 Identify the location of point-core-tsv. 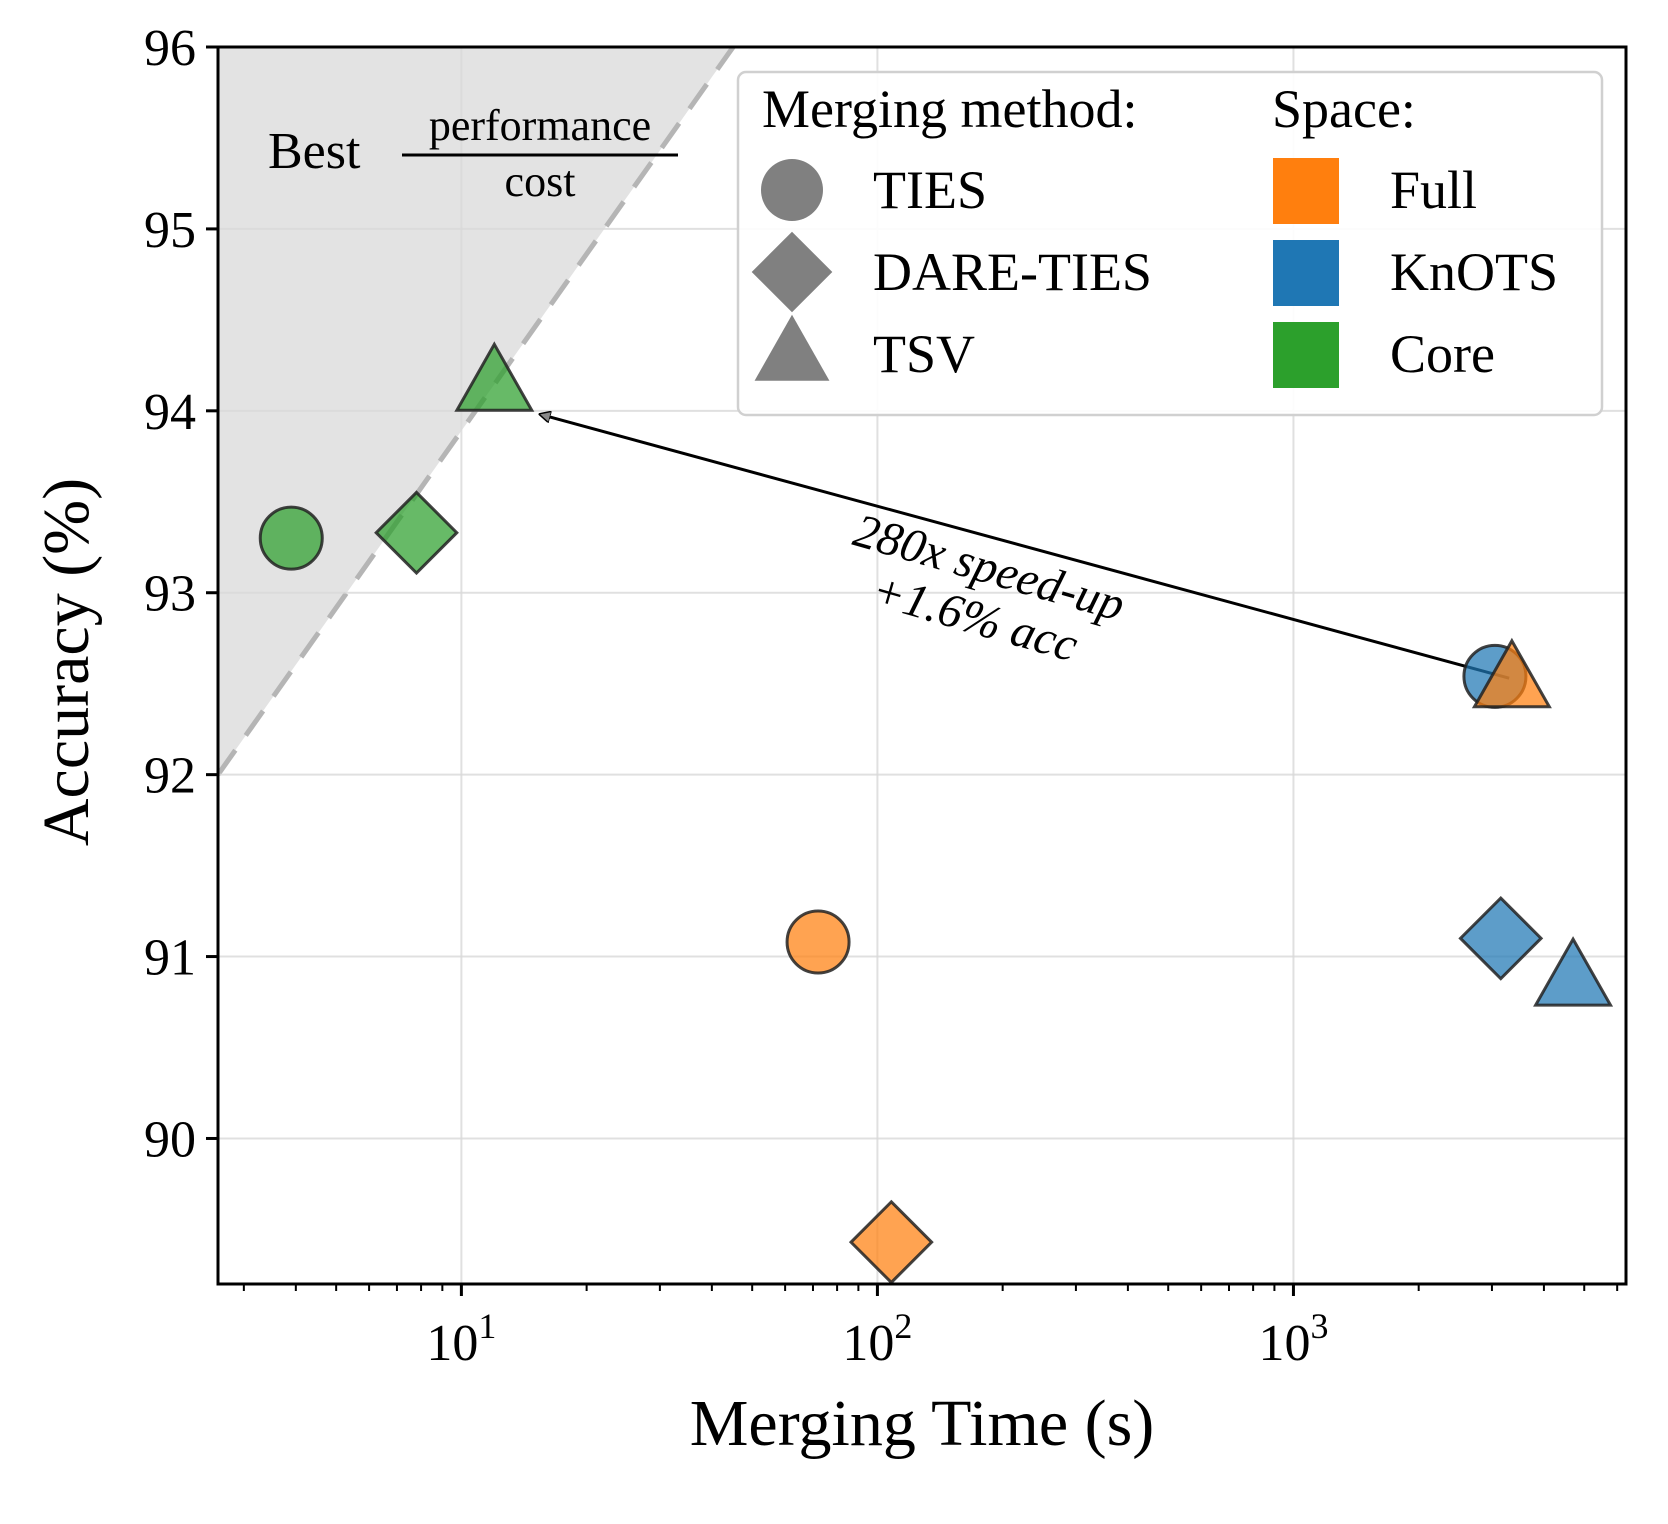
(494, 376).